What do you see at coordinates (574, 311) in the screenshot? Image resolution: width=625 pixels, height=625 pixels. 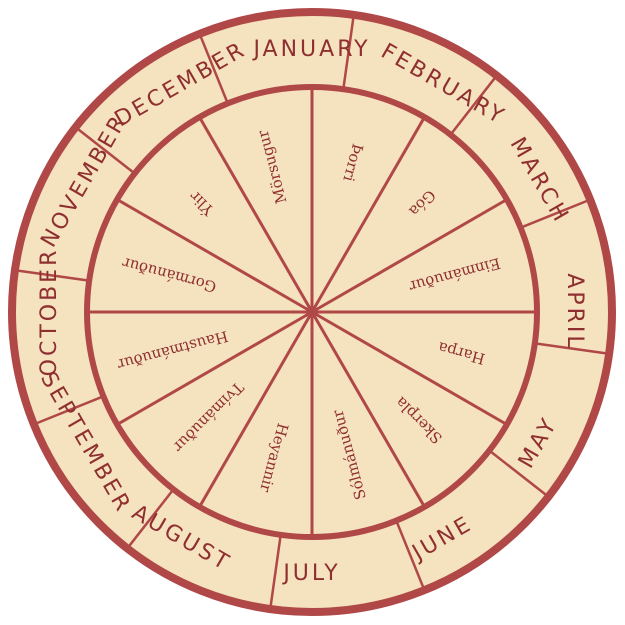 I see `gregorian-month-label: APRIL` at bounding box center [574, 311].